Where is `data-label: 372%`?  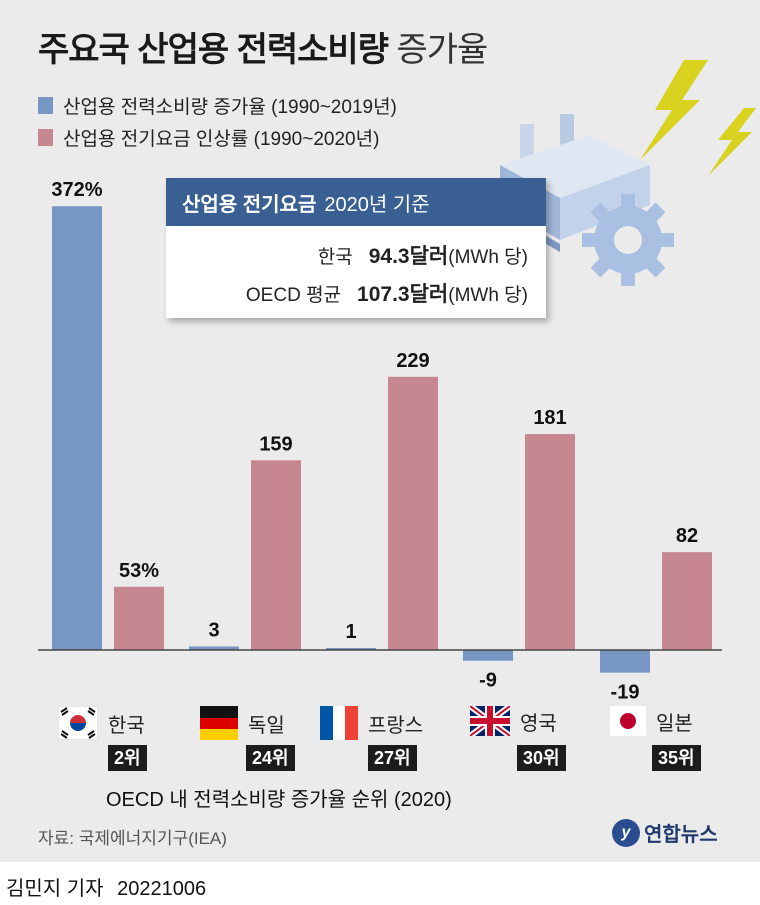 data-label: 372% is located at coordinates (76, 190).